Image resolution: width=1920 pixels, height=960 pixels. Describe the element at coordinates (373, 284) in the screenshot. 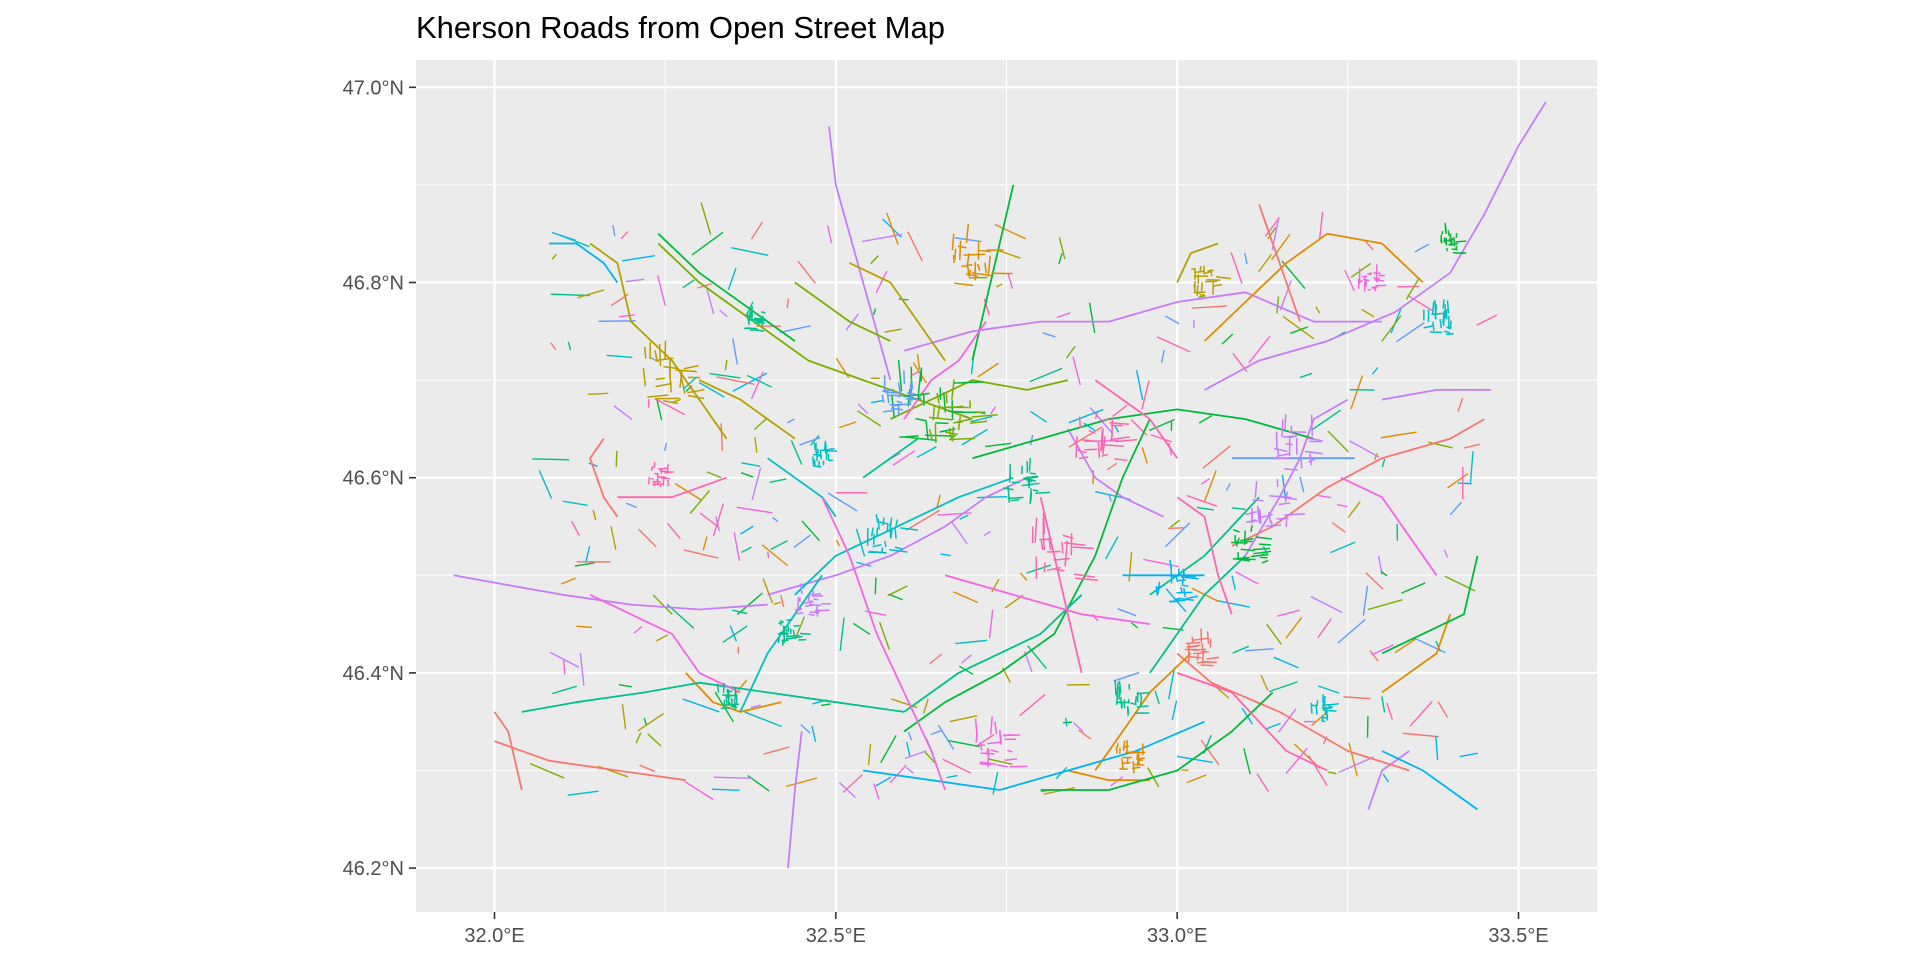

I see `y-tick-label: 46.8°N` at that location.